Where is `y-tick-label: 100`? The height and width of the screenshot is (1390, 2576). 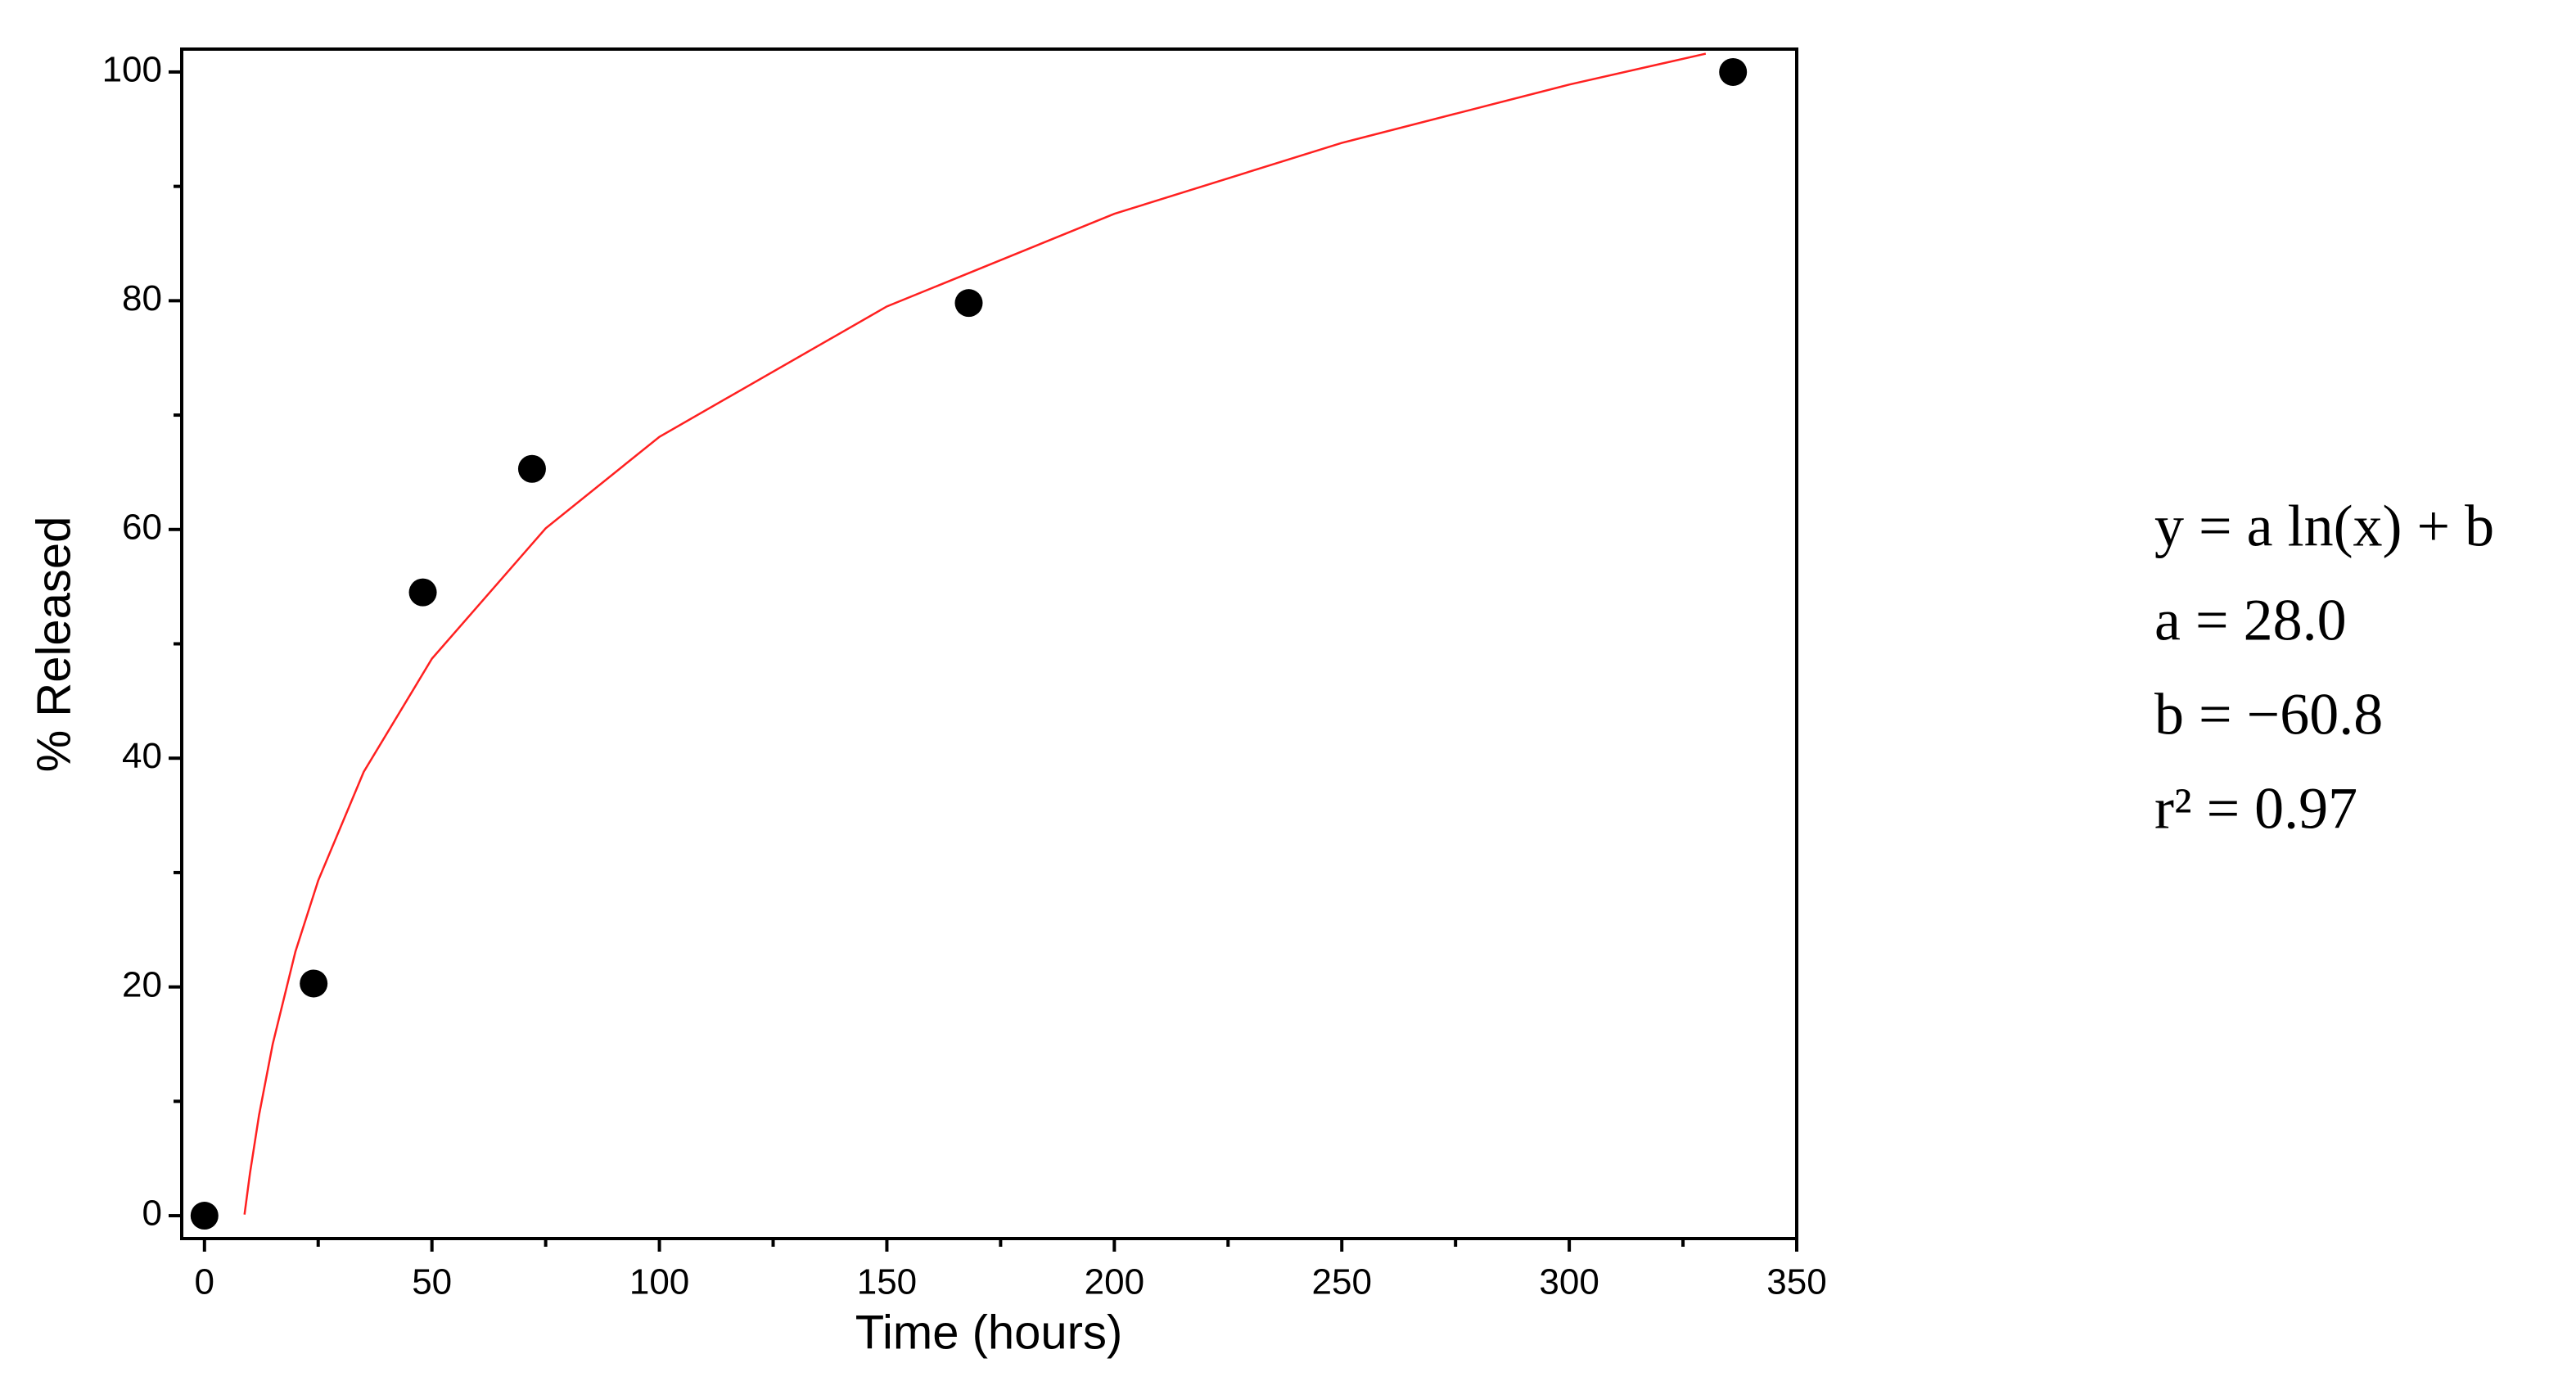 y-tick-label: 100 is located at coordinates (132, 70).